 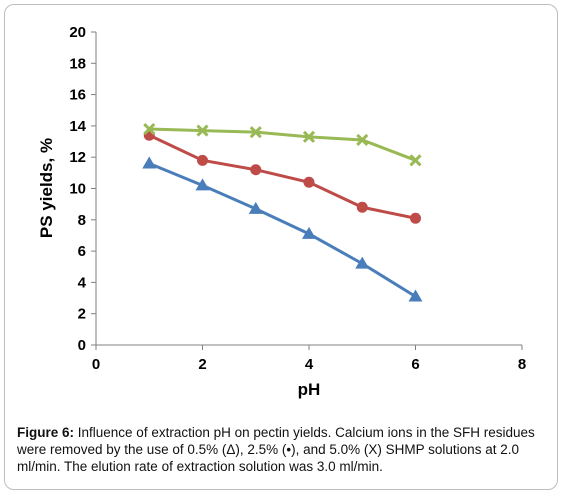 What do you see at coordinates (283, 144) in the screenshot?
I see `series-line-x` at bounding box center [283, 144].